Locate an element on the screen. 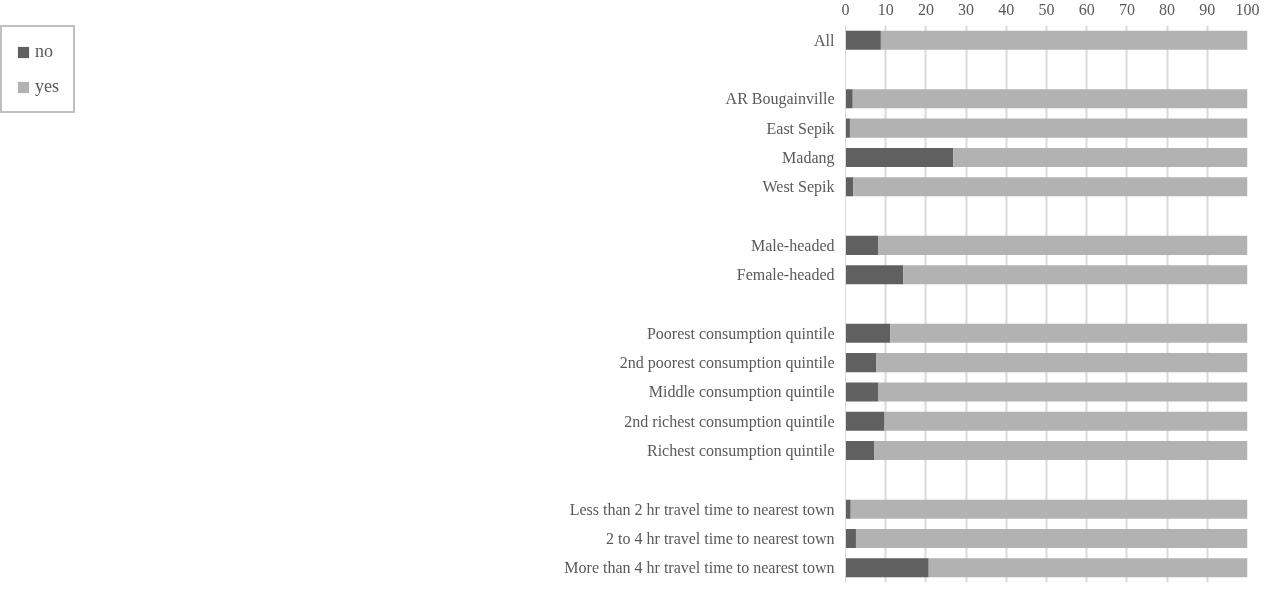  x-tick-label: 60 is located at coordinates (1086, 9).